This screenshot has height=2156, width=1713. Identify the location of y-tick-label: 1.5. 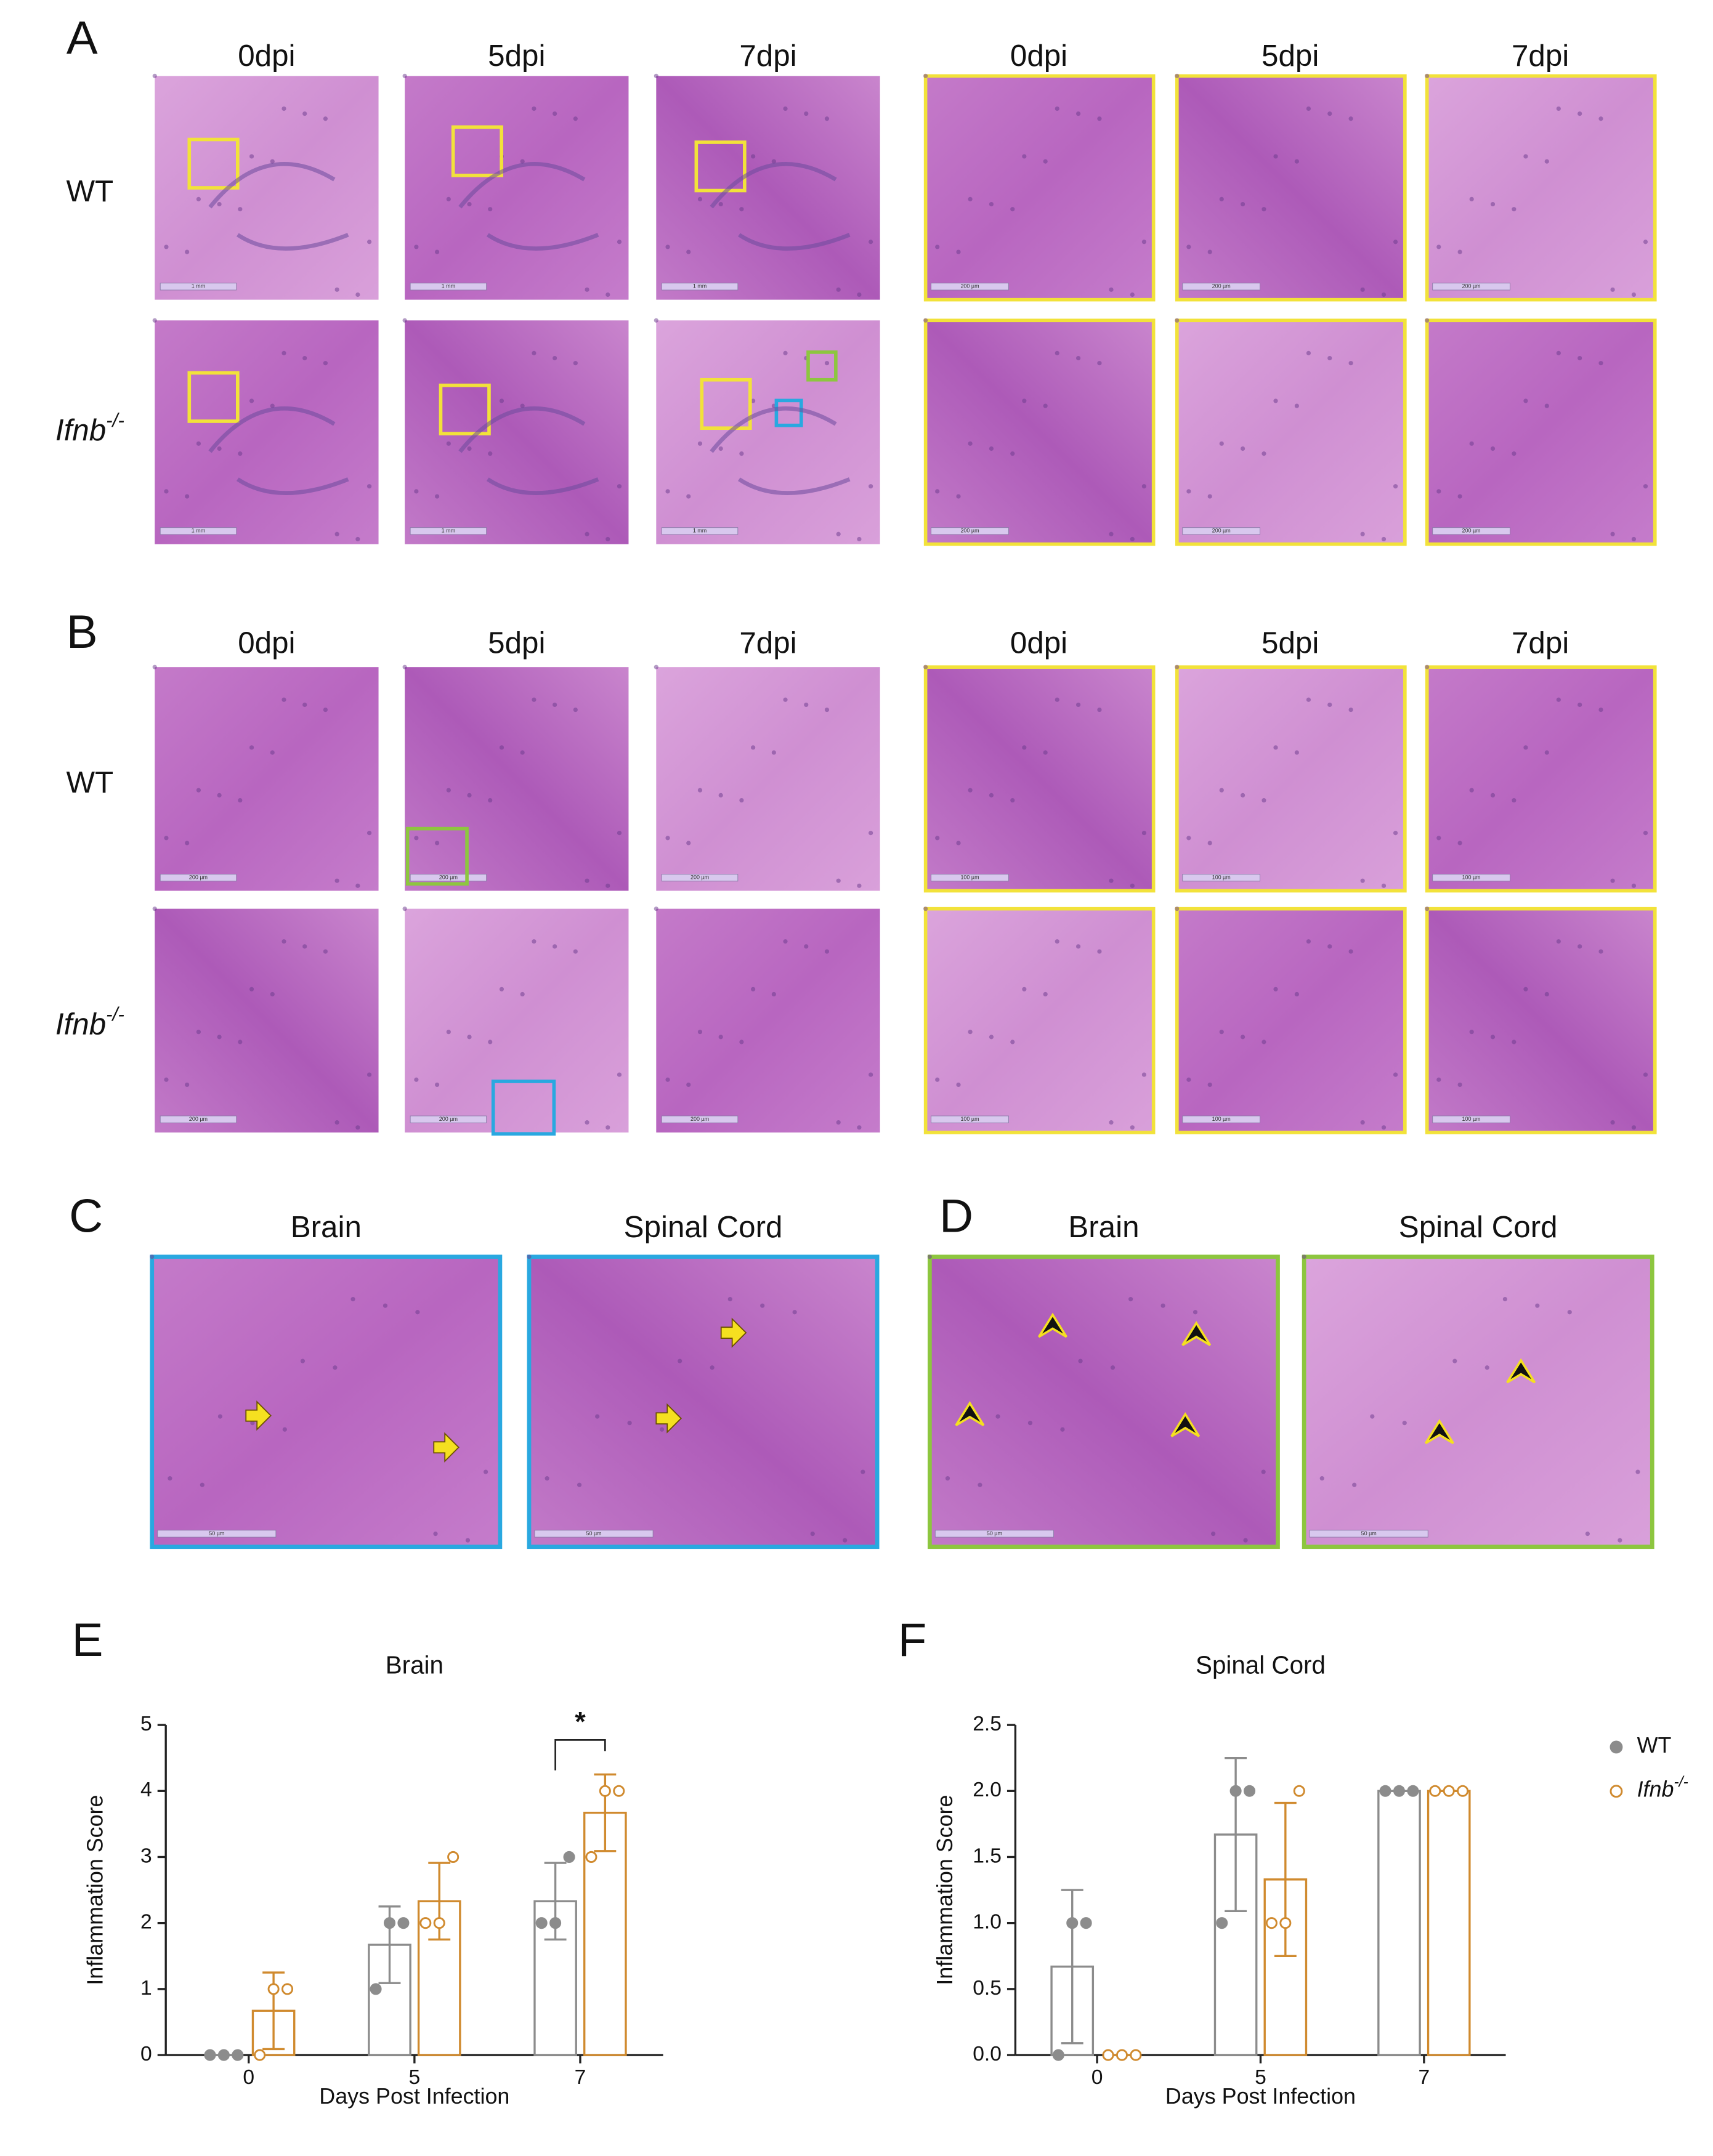
(988, 1855).